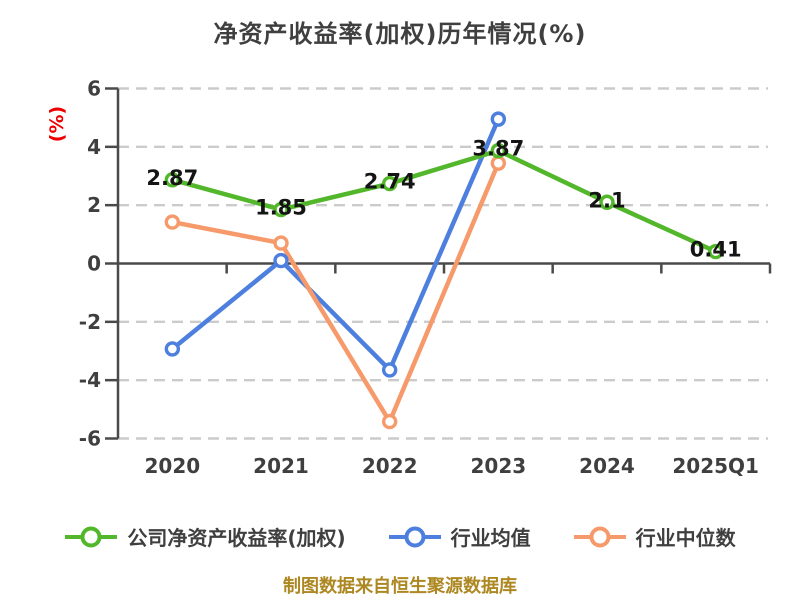  Describe the element at coordinates (685, 538) in the screenshot. I see `legend-label-industry-median: 行业中位数` at that location.